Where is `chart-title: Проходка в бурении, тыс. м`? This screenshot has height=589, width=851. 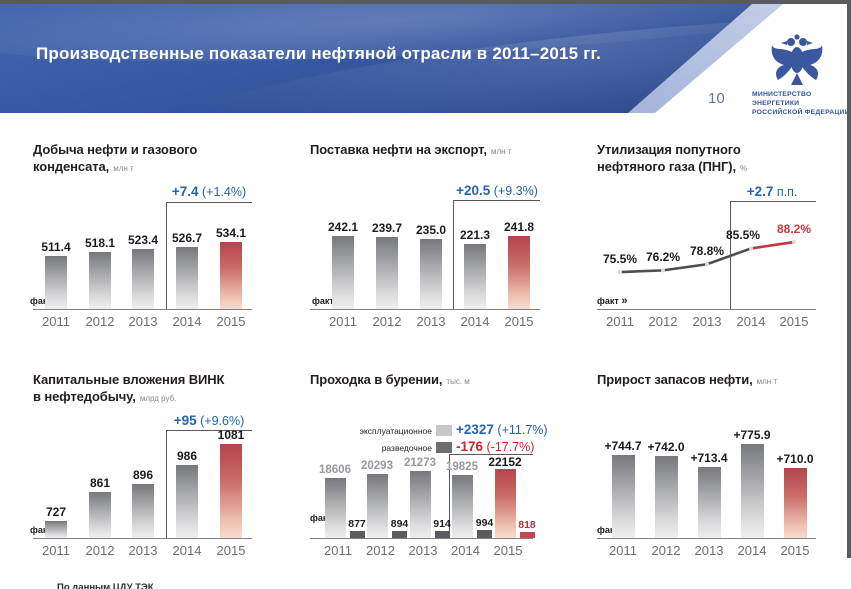 chart-title: Проходка в бурении, тыс. м is located at coordinates (390, 379).